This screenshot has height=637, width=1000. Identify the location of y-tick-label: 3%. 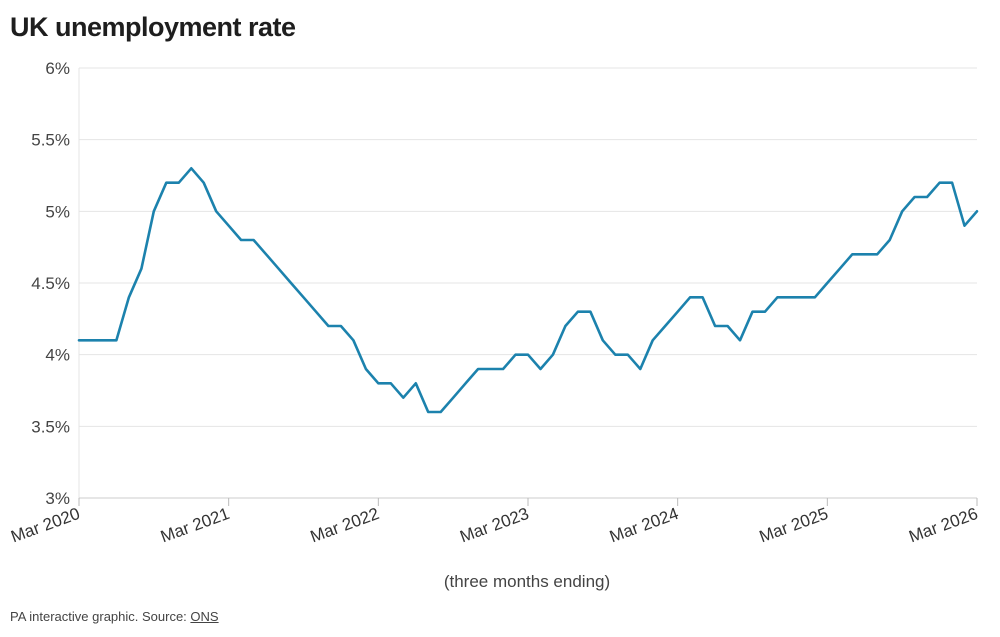
(57, 498).